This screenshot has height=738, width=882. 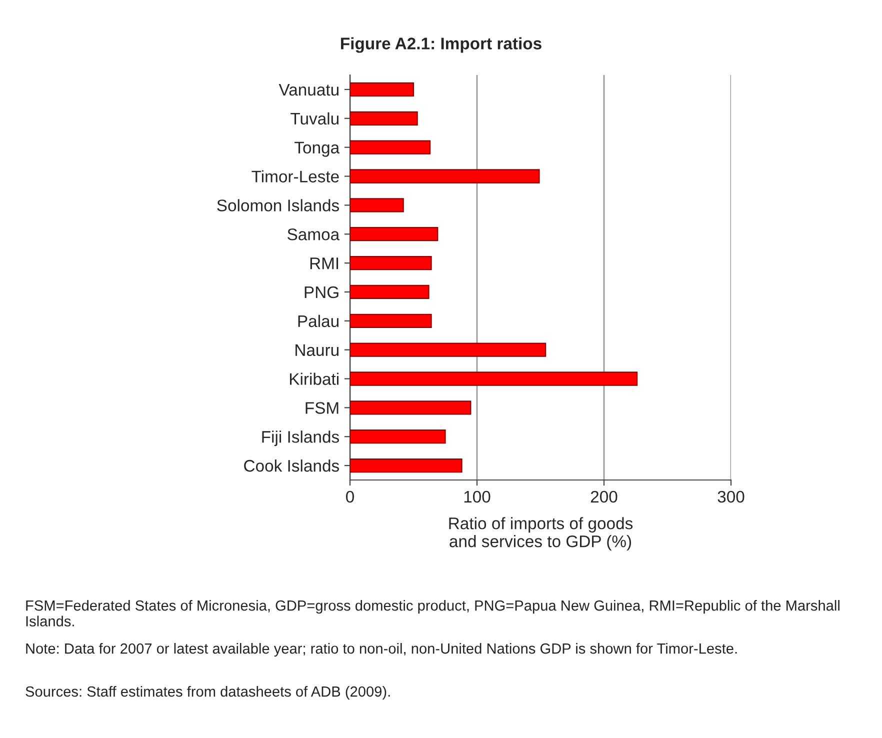 I want to click on text: Note: Data for 2007 or latest available year; ratio to non-oil, non-United Nations GDP is shown for Timor-Leste., so click(x=381, y=650).